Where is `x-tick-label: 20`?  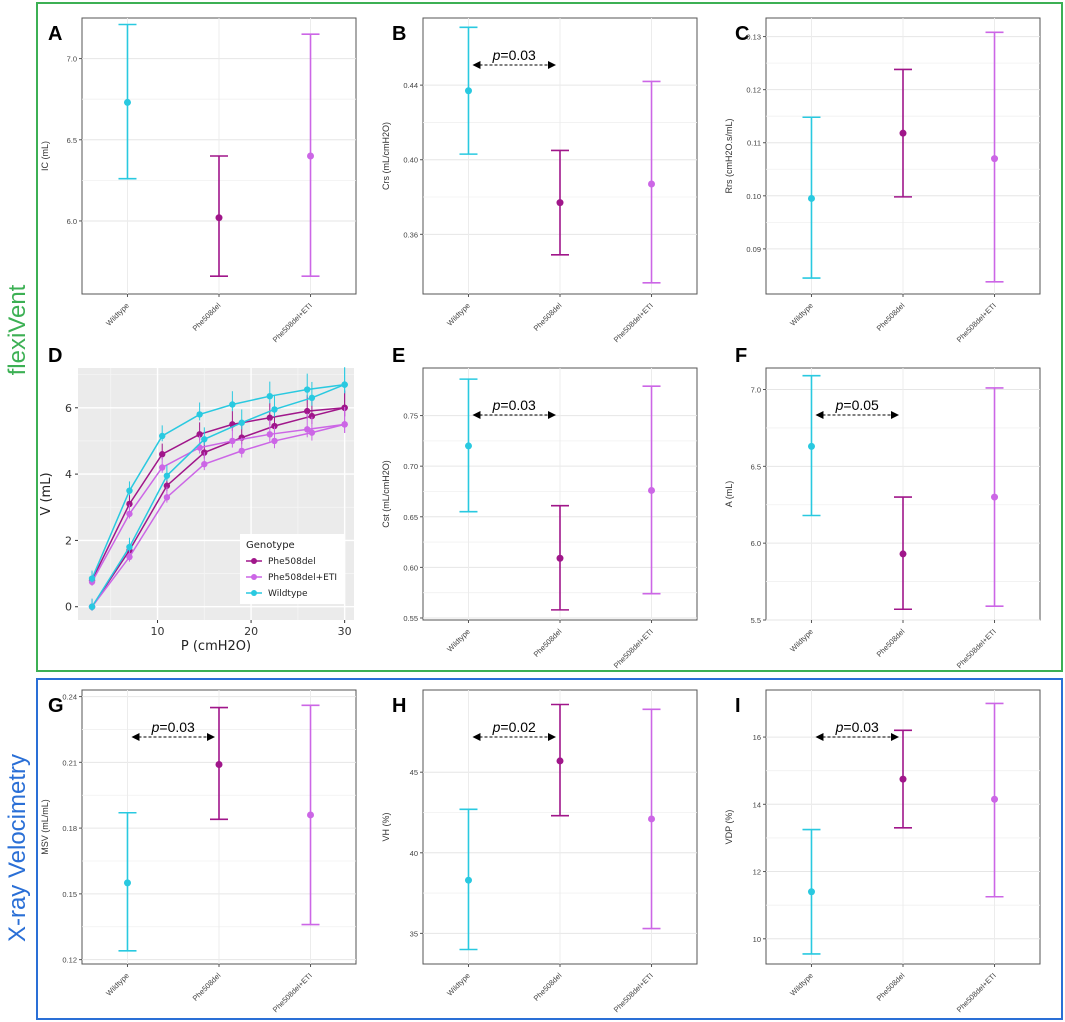 x-tick-label: 20 is located at coordinates (251, 631).